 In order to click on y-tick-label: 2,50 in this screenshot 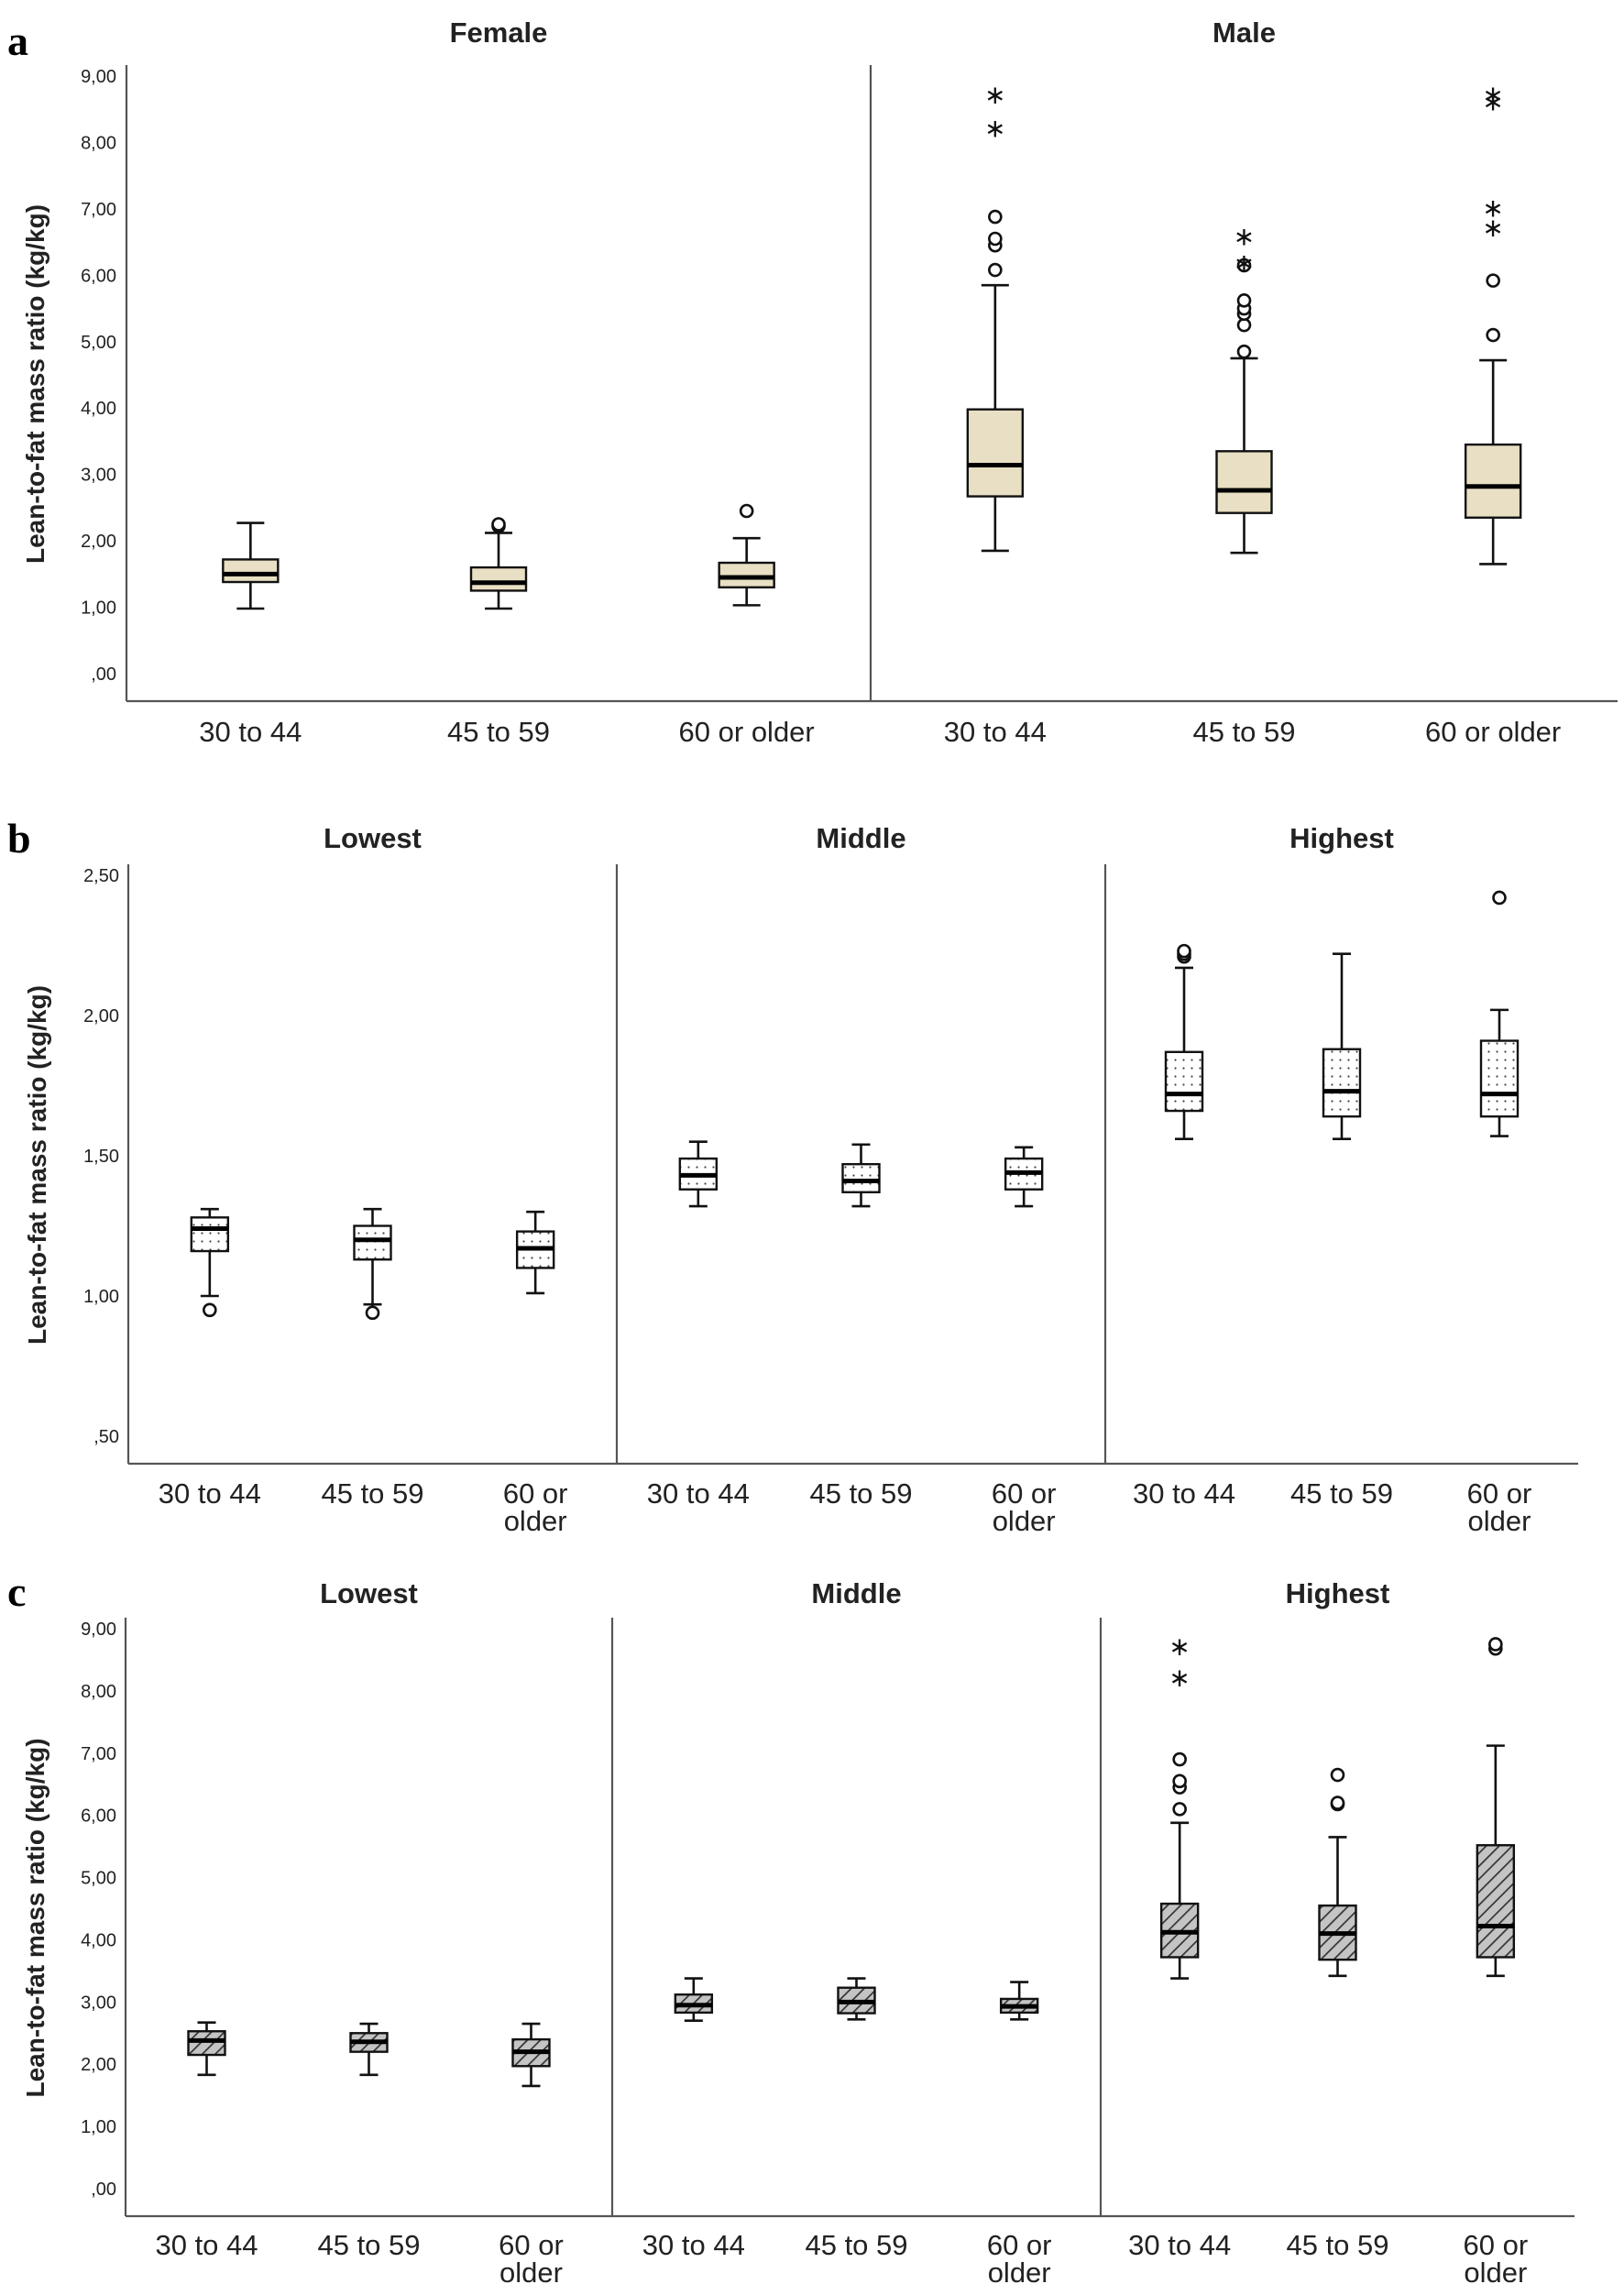, I will do `click(101, 876)`.